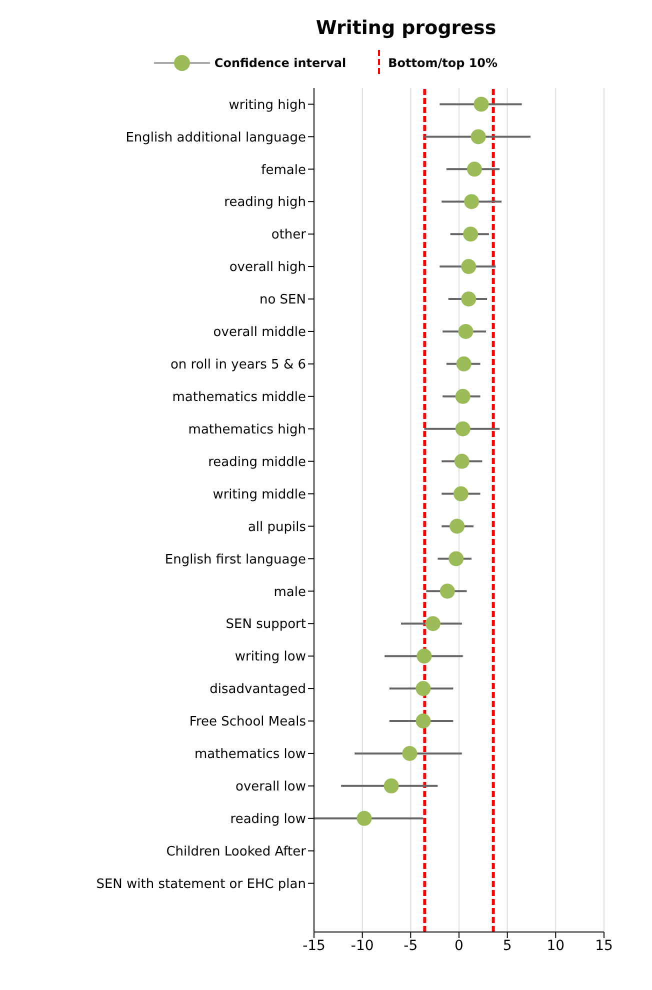  I want to click on y-tick-label: other, so click(289, 235).